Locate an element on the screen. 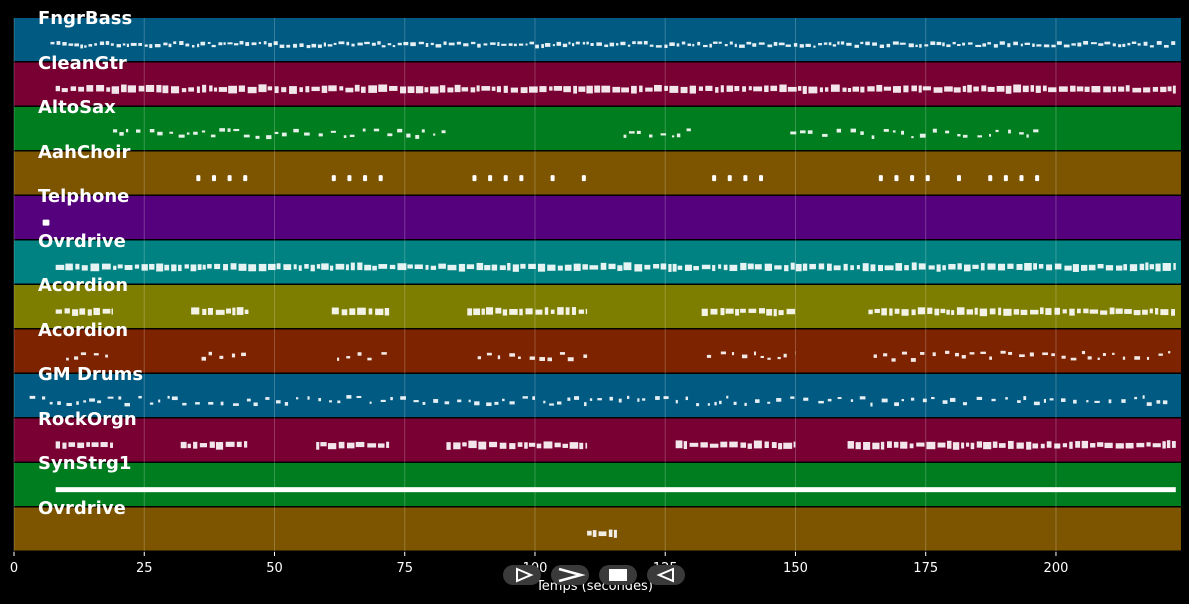 The image size is (1189, 604). play-button is located at coordinates (522, 575).